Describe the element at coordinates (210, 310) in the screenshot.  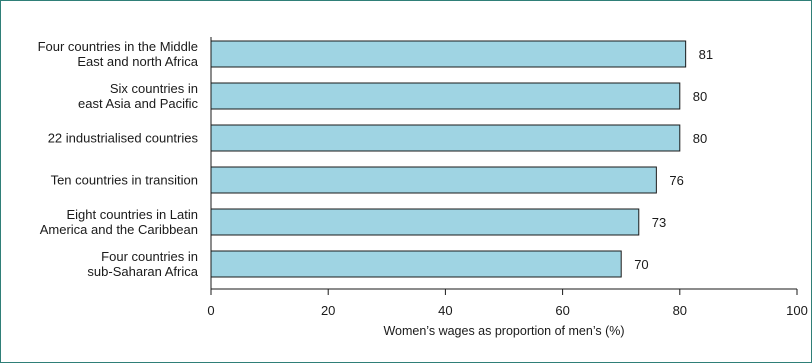
I see `x-tick-label: 0` at that location.